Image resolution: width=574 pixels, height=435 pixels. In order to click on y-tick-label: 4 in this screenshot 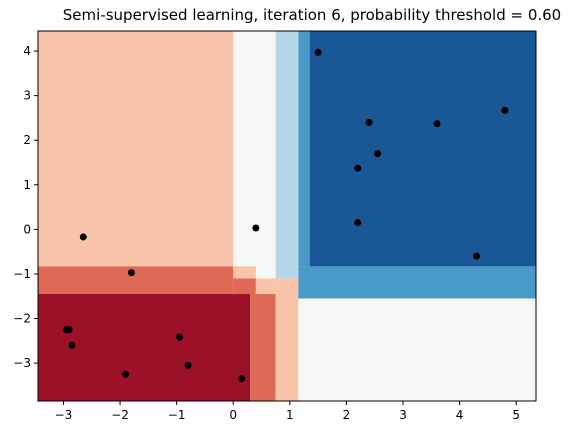, I will do `click(27, 51)`.